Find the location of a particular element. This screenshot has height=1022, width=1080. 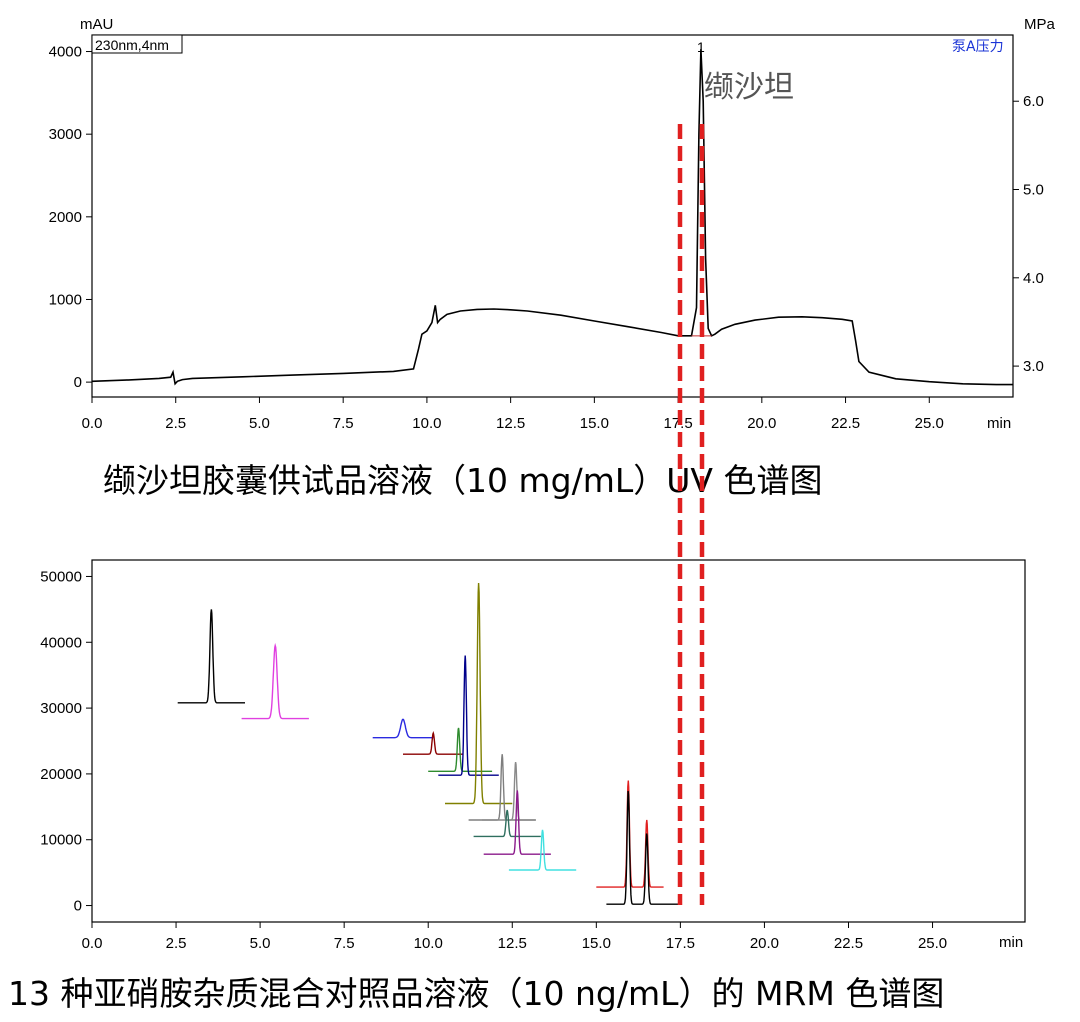

mrm-x-unit: min is located at coordinates (1011, 942).